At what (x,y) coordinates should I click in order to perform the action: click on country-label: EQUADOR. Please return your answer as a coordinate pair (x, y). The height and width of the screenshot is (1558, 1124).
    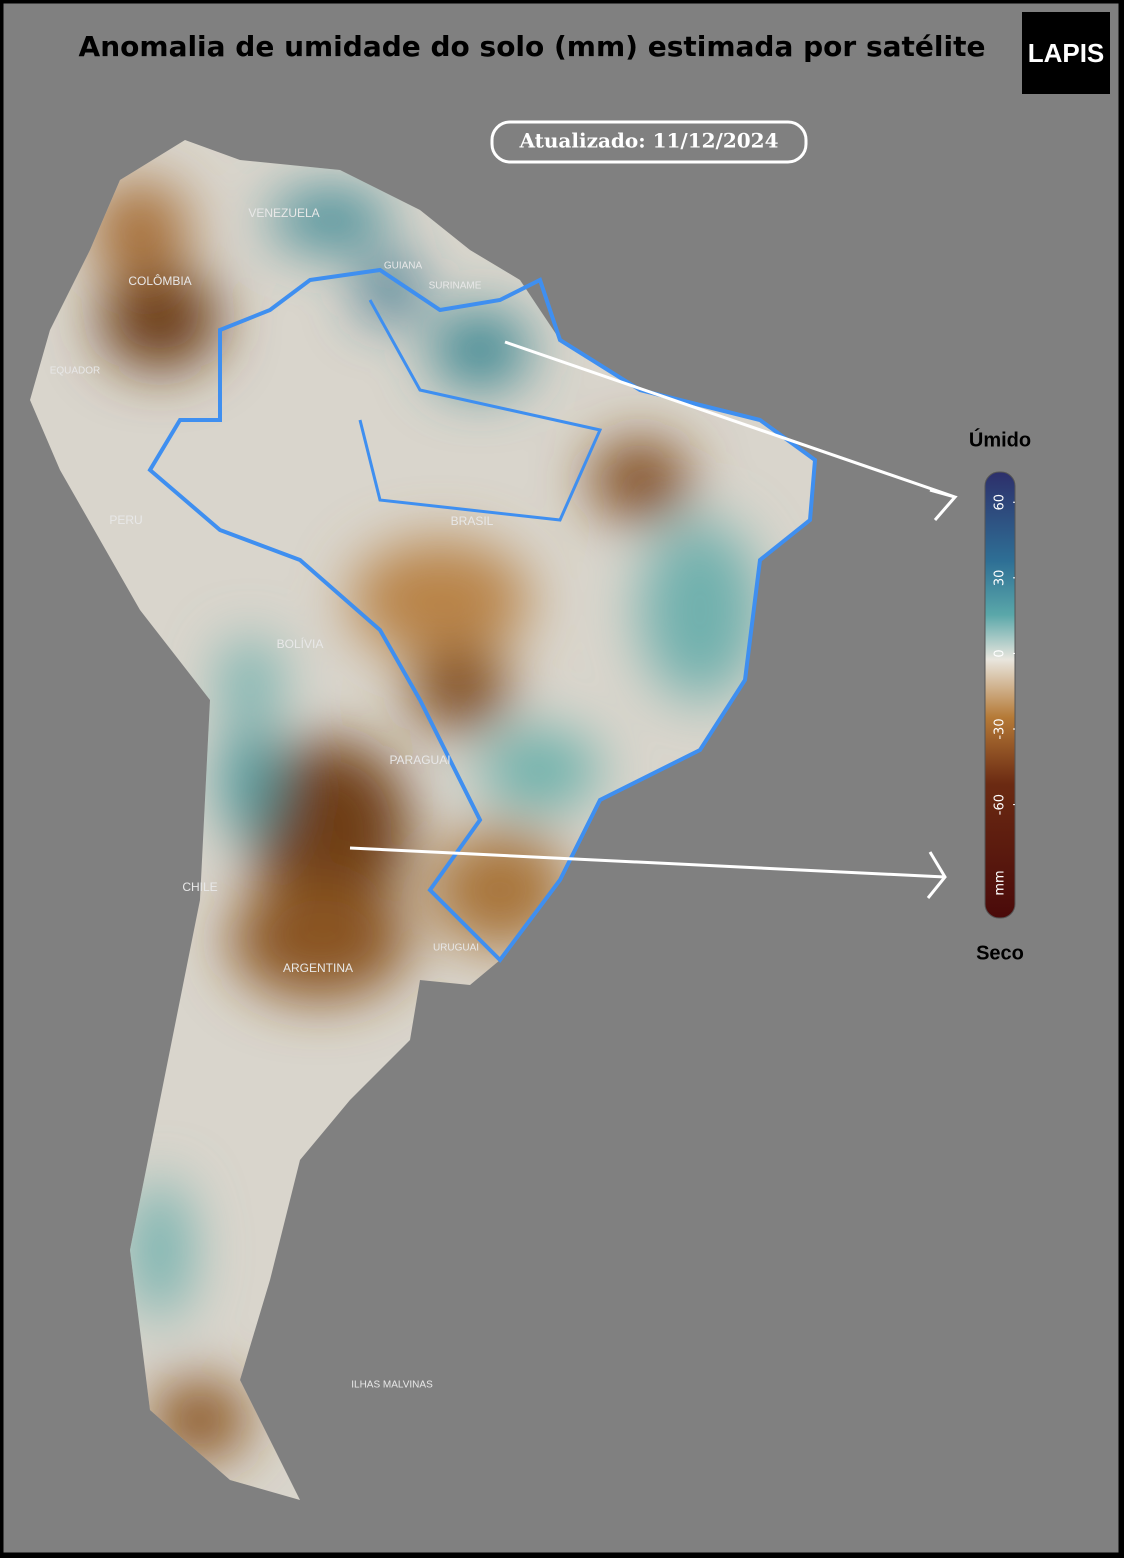
    Looking at the image, I should click on (75, 371).